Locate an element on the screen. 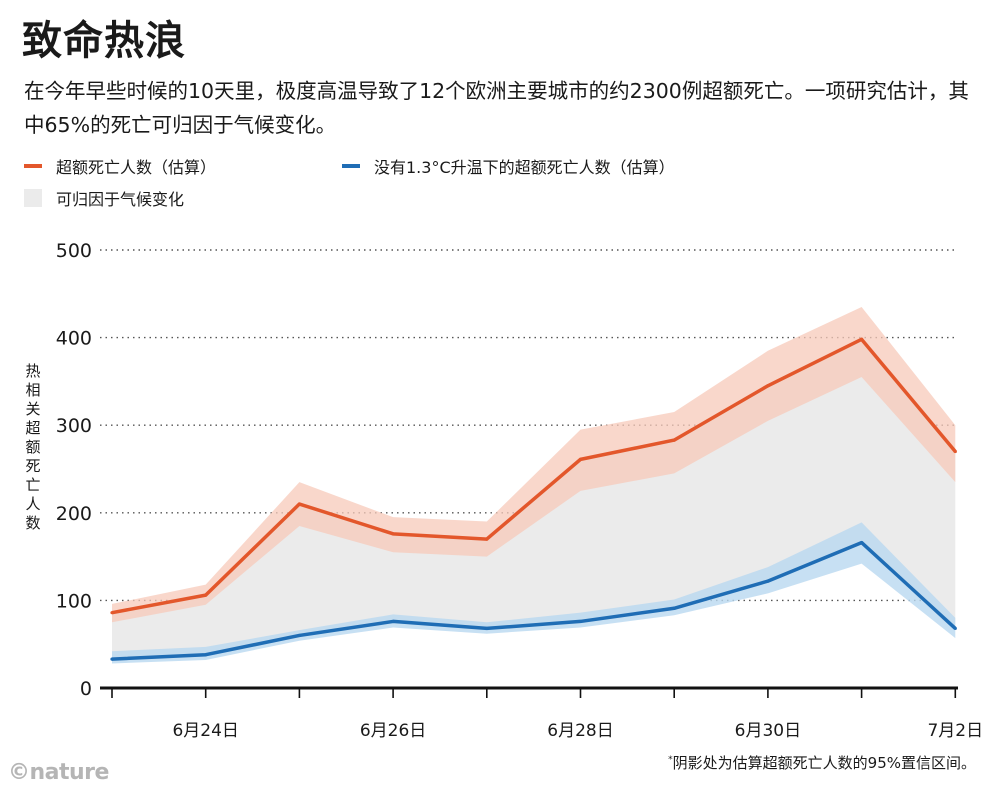 The image size is (1000, 792). legend-excess-swatch is located at coordinates (33, 166).